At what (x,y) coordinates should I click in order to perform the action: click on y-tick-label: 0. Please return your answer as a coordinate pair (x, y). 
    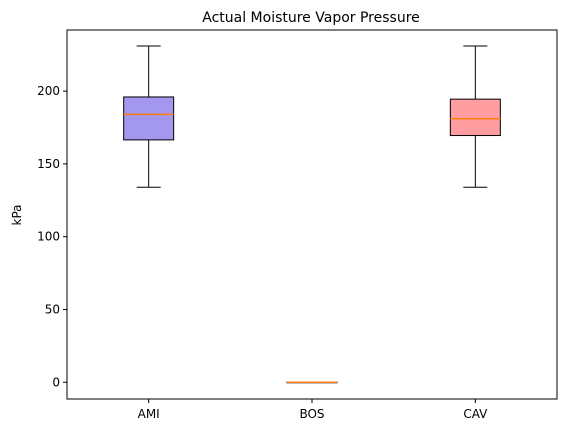
    Looking at the image, I should click on (56, 382).